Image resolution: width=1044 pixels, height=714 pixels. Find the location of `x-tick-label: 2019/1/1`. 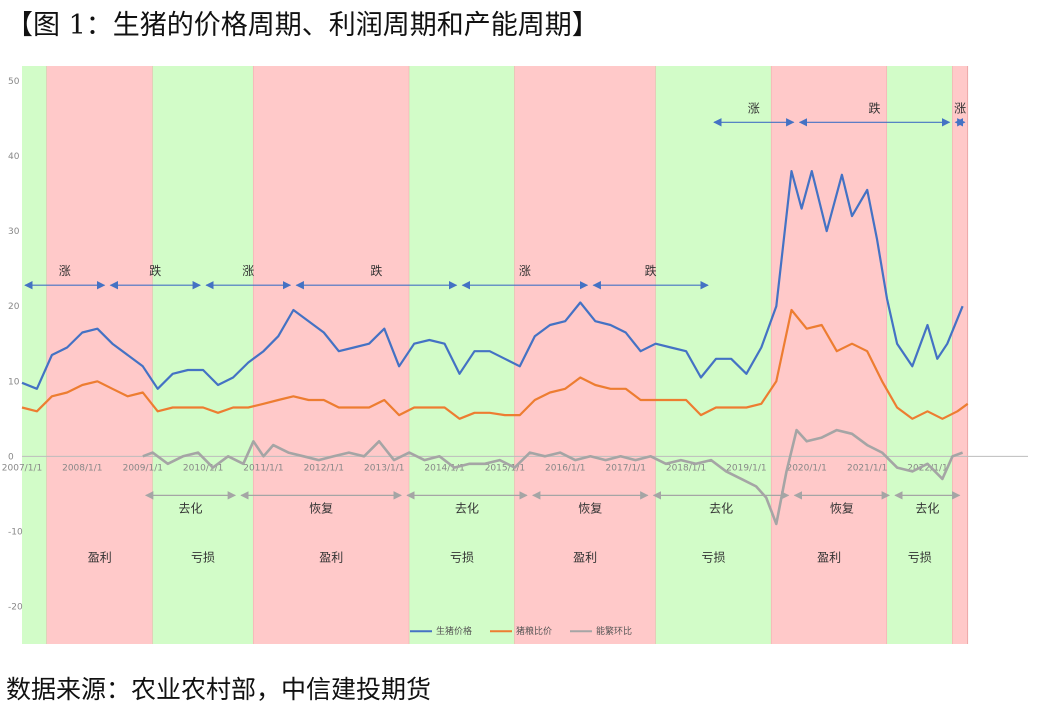

x-tick-label: 2019/1/1 is located at coordinates (746, 468).